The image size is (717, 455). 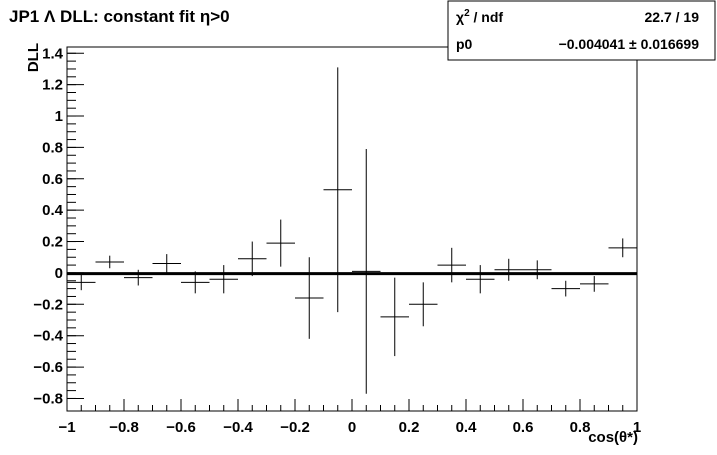 What do you see at coordinates (629, 44) in the screenshot?
I see `stats-p0-value: −0.004041 ± 0.016699` at bounding box center [629, 44].